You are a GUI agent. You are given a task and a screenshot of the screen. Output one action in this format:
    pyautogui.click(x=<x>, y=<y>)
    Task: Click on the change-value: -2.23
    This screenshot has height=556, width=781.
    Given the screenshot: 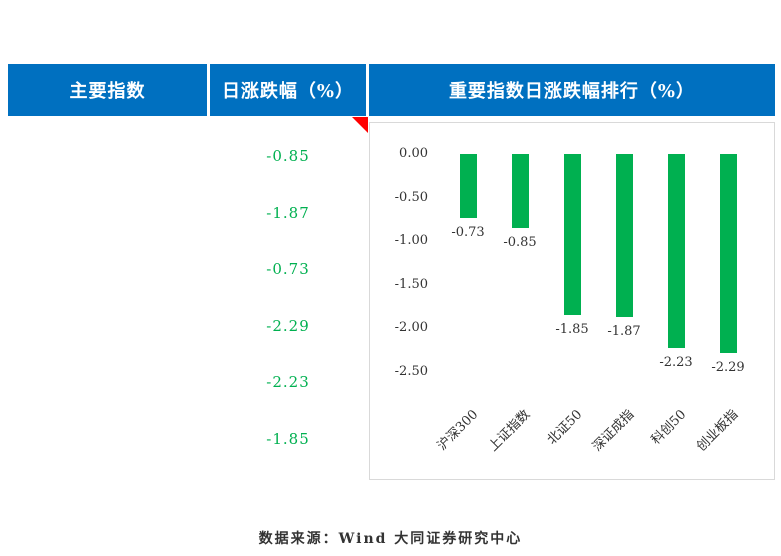 What is the action you would take?
    pyautogui.click(x=288, y=382)
    